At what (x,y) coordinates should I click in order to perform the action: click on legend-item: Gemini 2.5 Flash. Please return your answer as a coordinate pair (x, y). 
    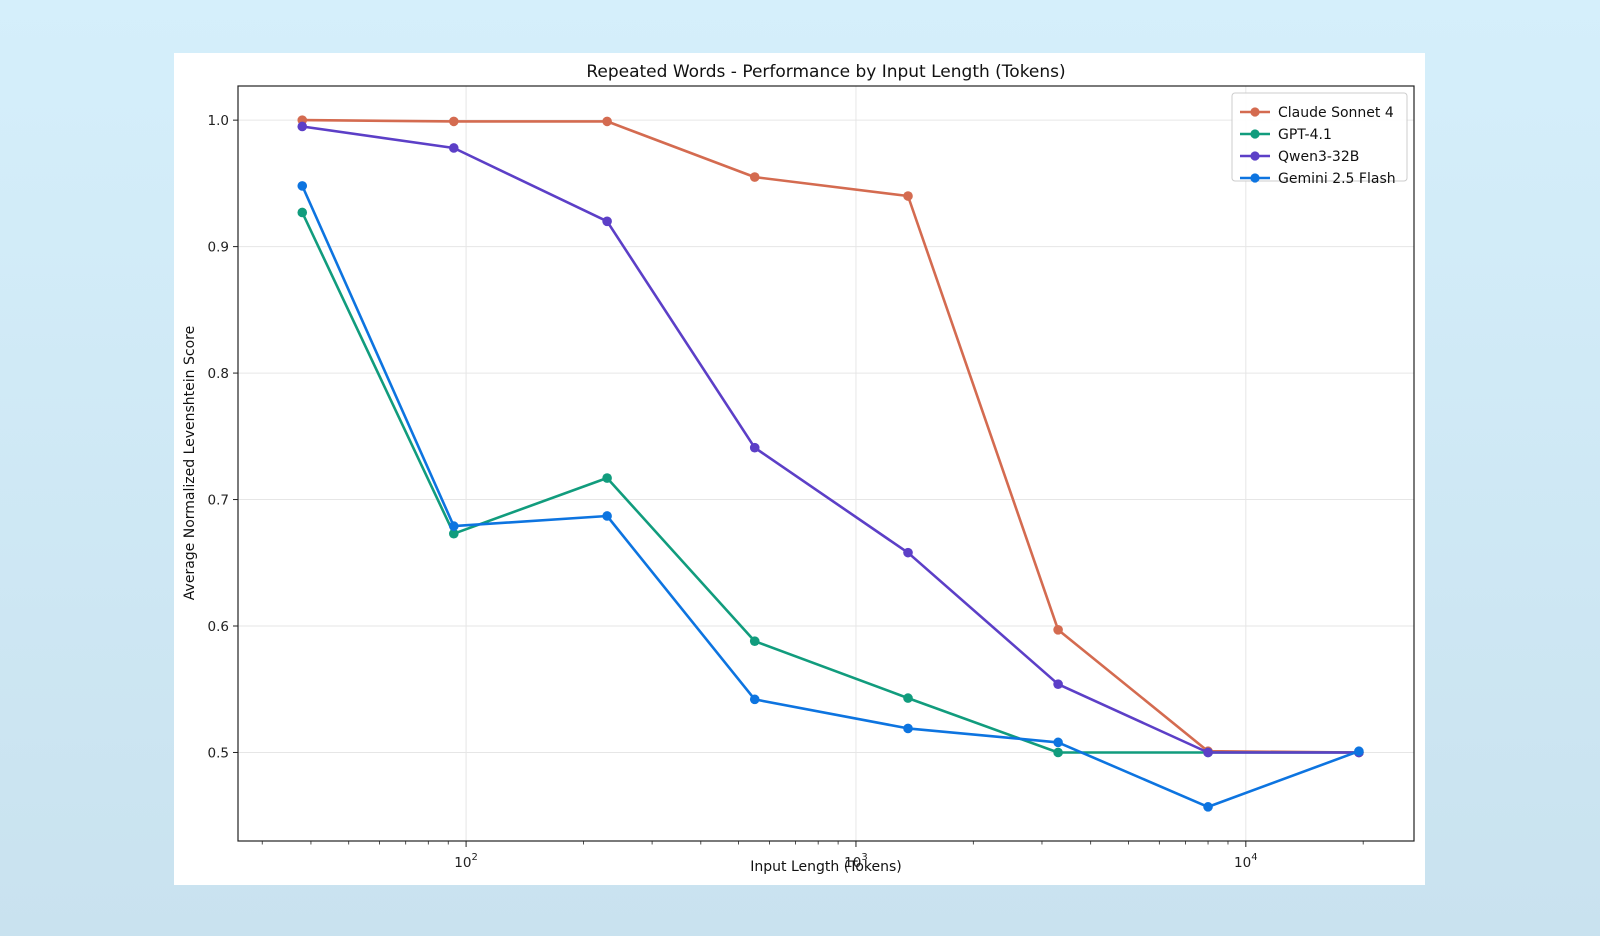
    Looking at the image, I should click on (1318, 179).